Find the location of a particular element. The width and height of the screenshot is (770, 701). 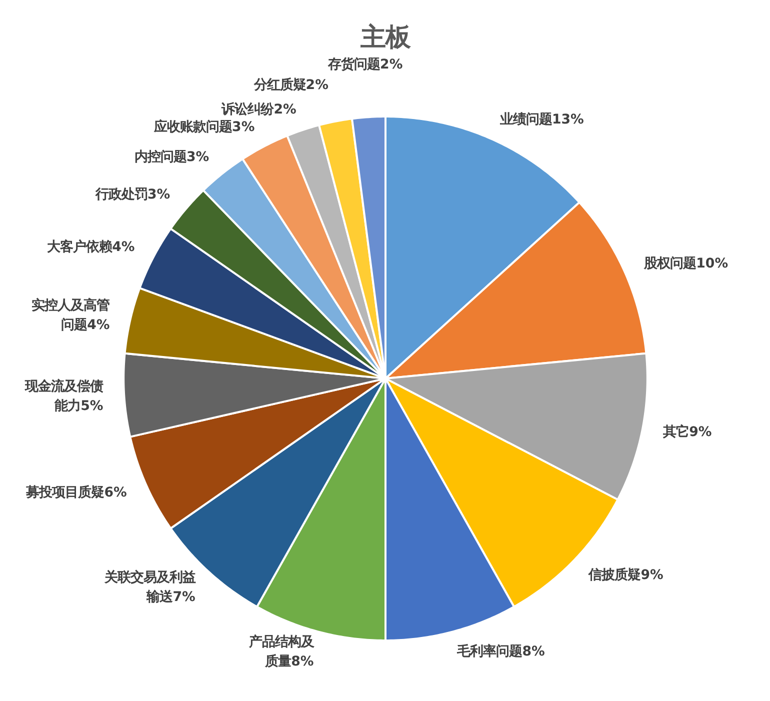

slice-label: 应收账款问题3% is located at coordinates (204, 127).